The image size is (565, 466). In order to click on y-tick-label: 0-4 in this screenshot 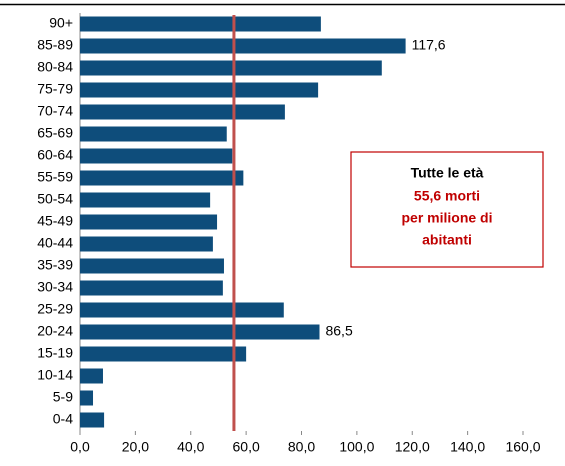, I will do `click(63, 419)`.